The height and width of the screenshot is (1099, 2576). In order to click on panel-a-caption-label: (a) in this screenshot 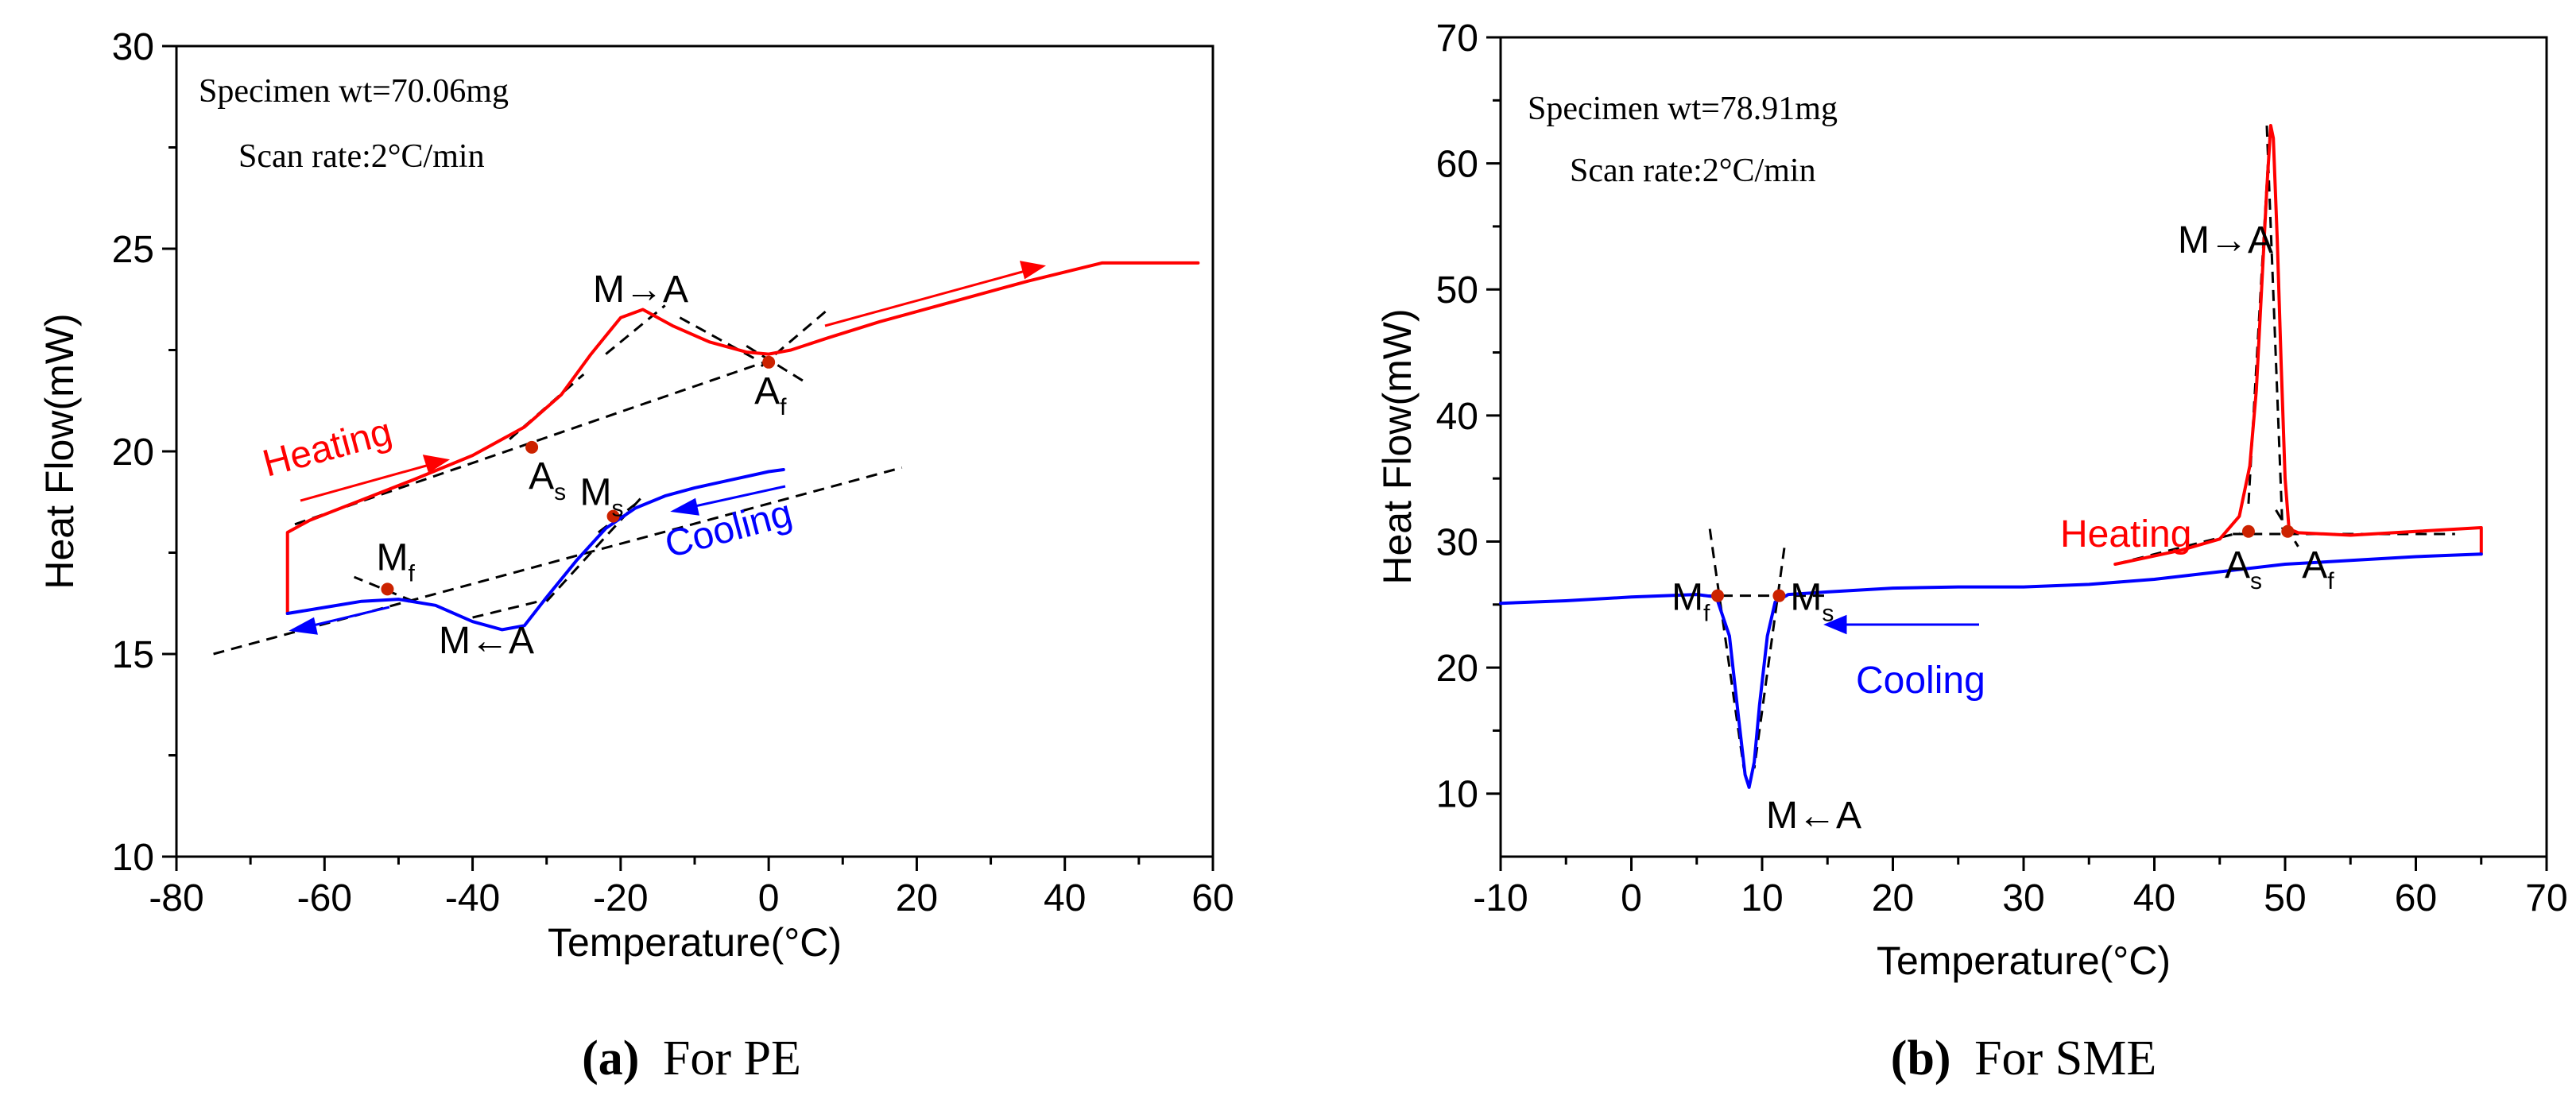, I will do `click(610, 1058)`.